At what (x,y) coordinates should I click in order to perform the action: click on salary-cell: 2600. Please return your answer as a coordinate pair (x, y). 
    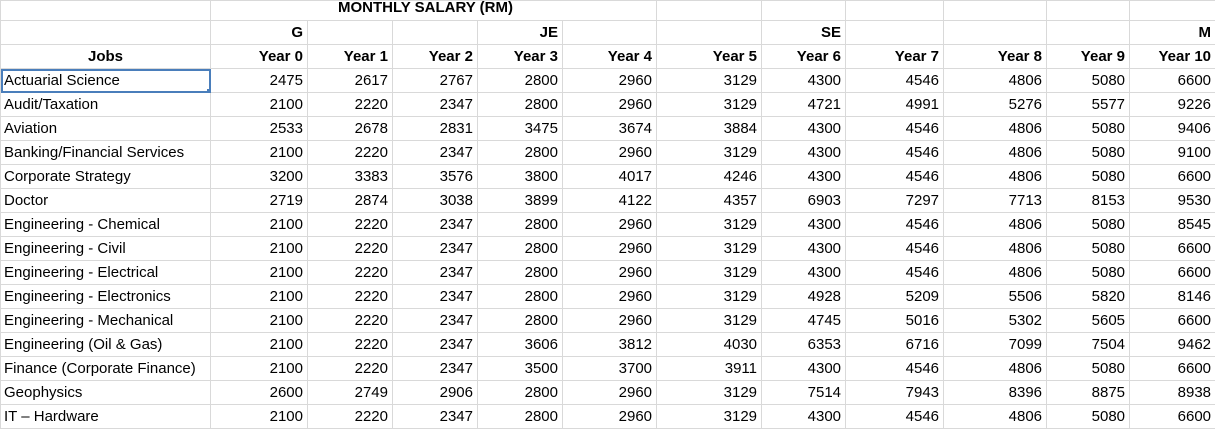
    Looking at the image, I should click on (259, 392).